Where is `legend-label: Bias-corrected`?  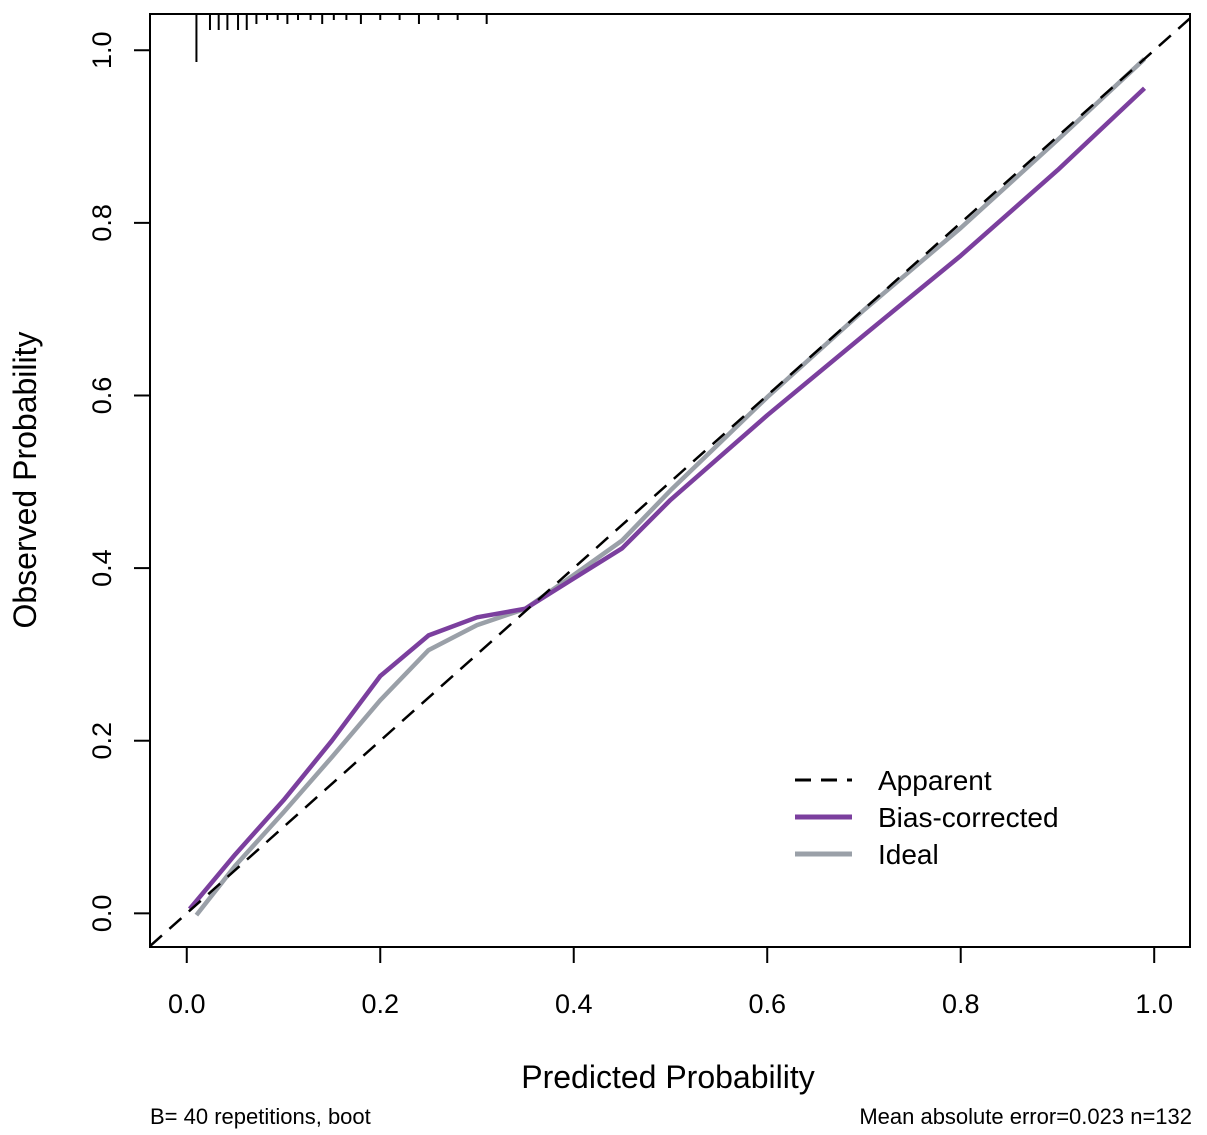 legend-label: Bias-corrected is located at coordinates (968, 817).